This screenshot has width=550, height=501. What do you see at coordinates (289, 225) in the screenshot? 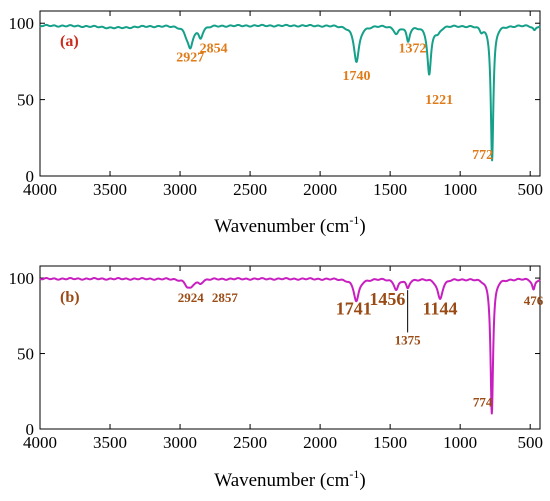
I see `x-axis-label-a: Wavenumber (cm-1)` at bounding box center [289, 225].